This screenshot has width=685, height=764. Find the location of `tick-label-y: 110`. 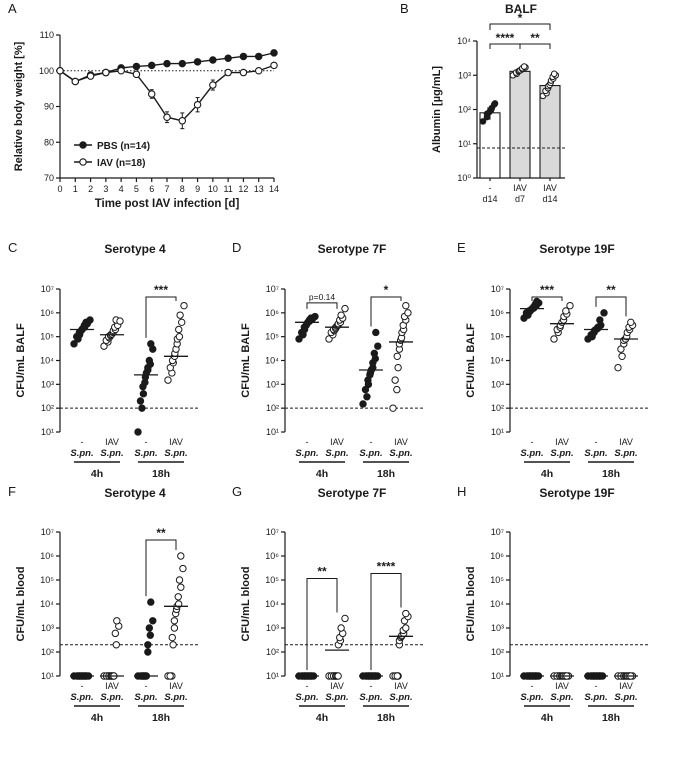

tick-label-y: 110 is located at coordinates (47, 35).